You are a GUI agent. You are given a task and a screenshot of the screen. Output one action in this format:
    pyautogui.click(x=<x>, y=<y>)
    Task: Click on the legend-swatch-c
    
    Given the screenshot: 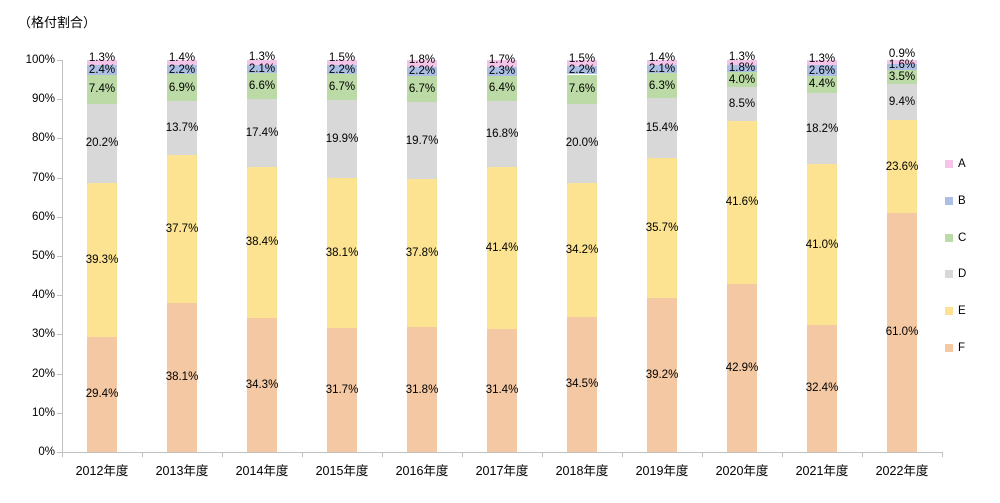 What is the action you would take?
    pyautogui.click(x=949, y=237)
    